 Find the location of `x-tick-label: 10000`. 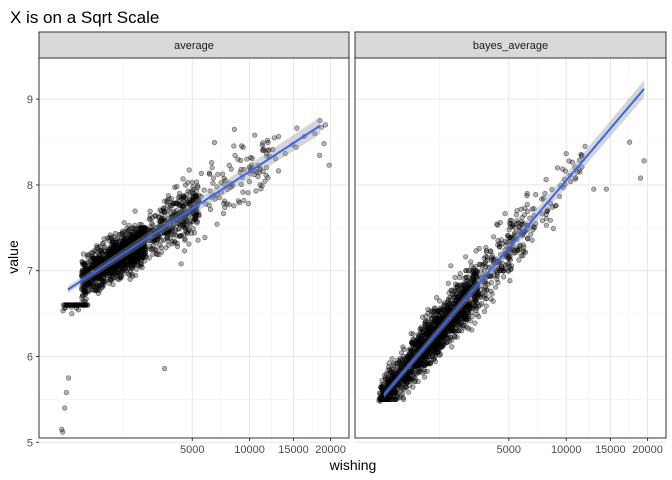

x-tick-label: 10000 is located at coordinates (566, 450).